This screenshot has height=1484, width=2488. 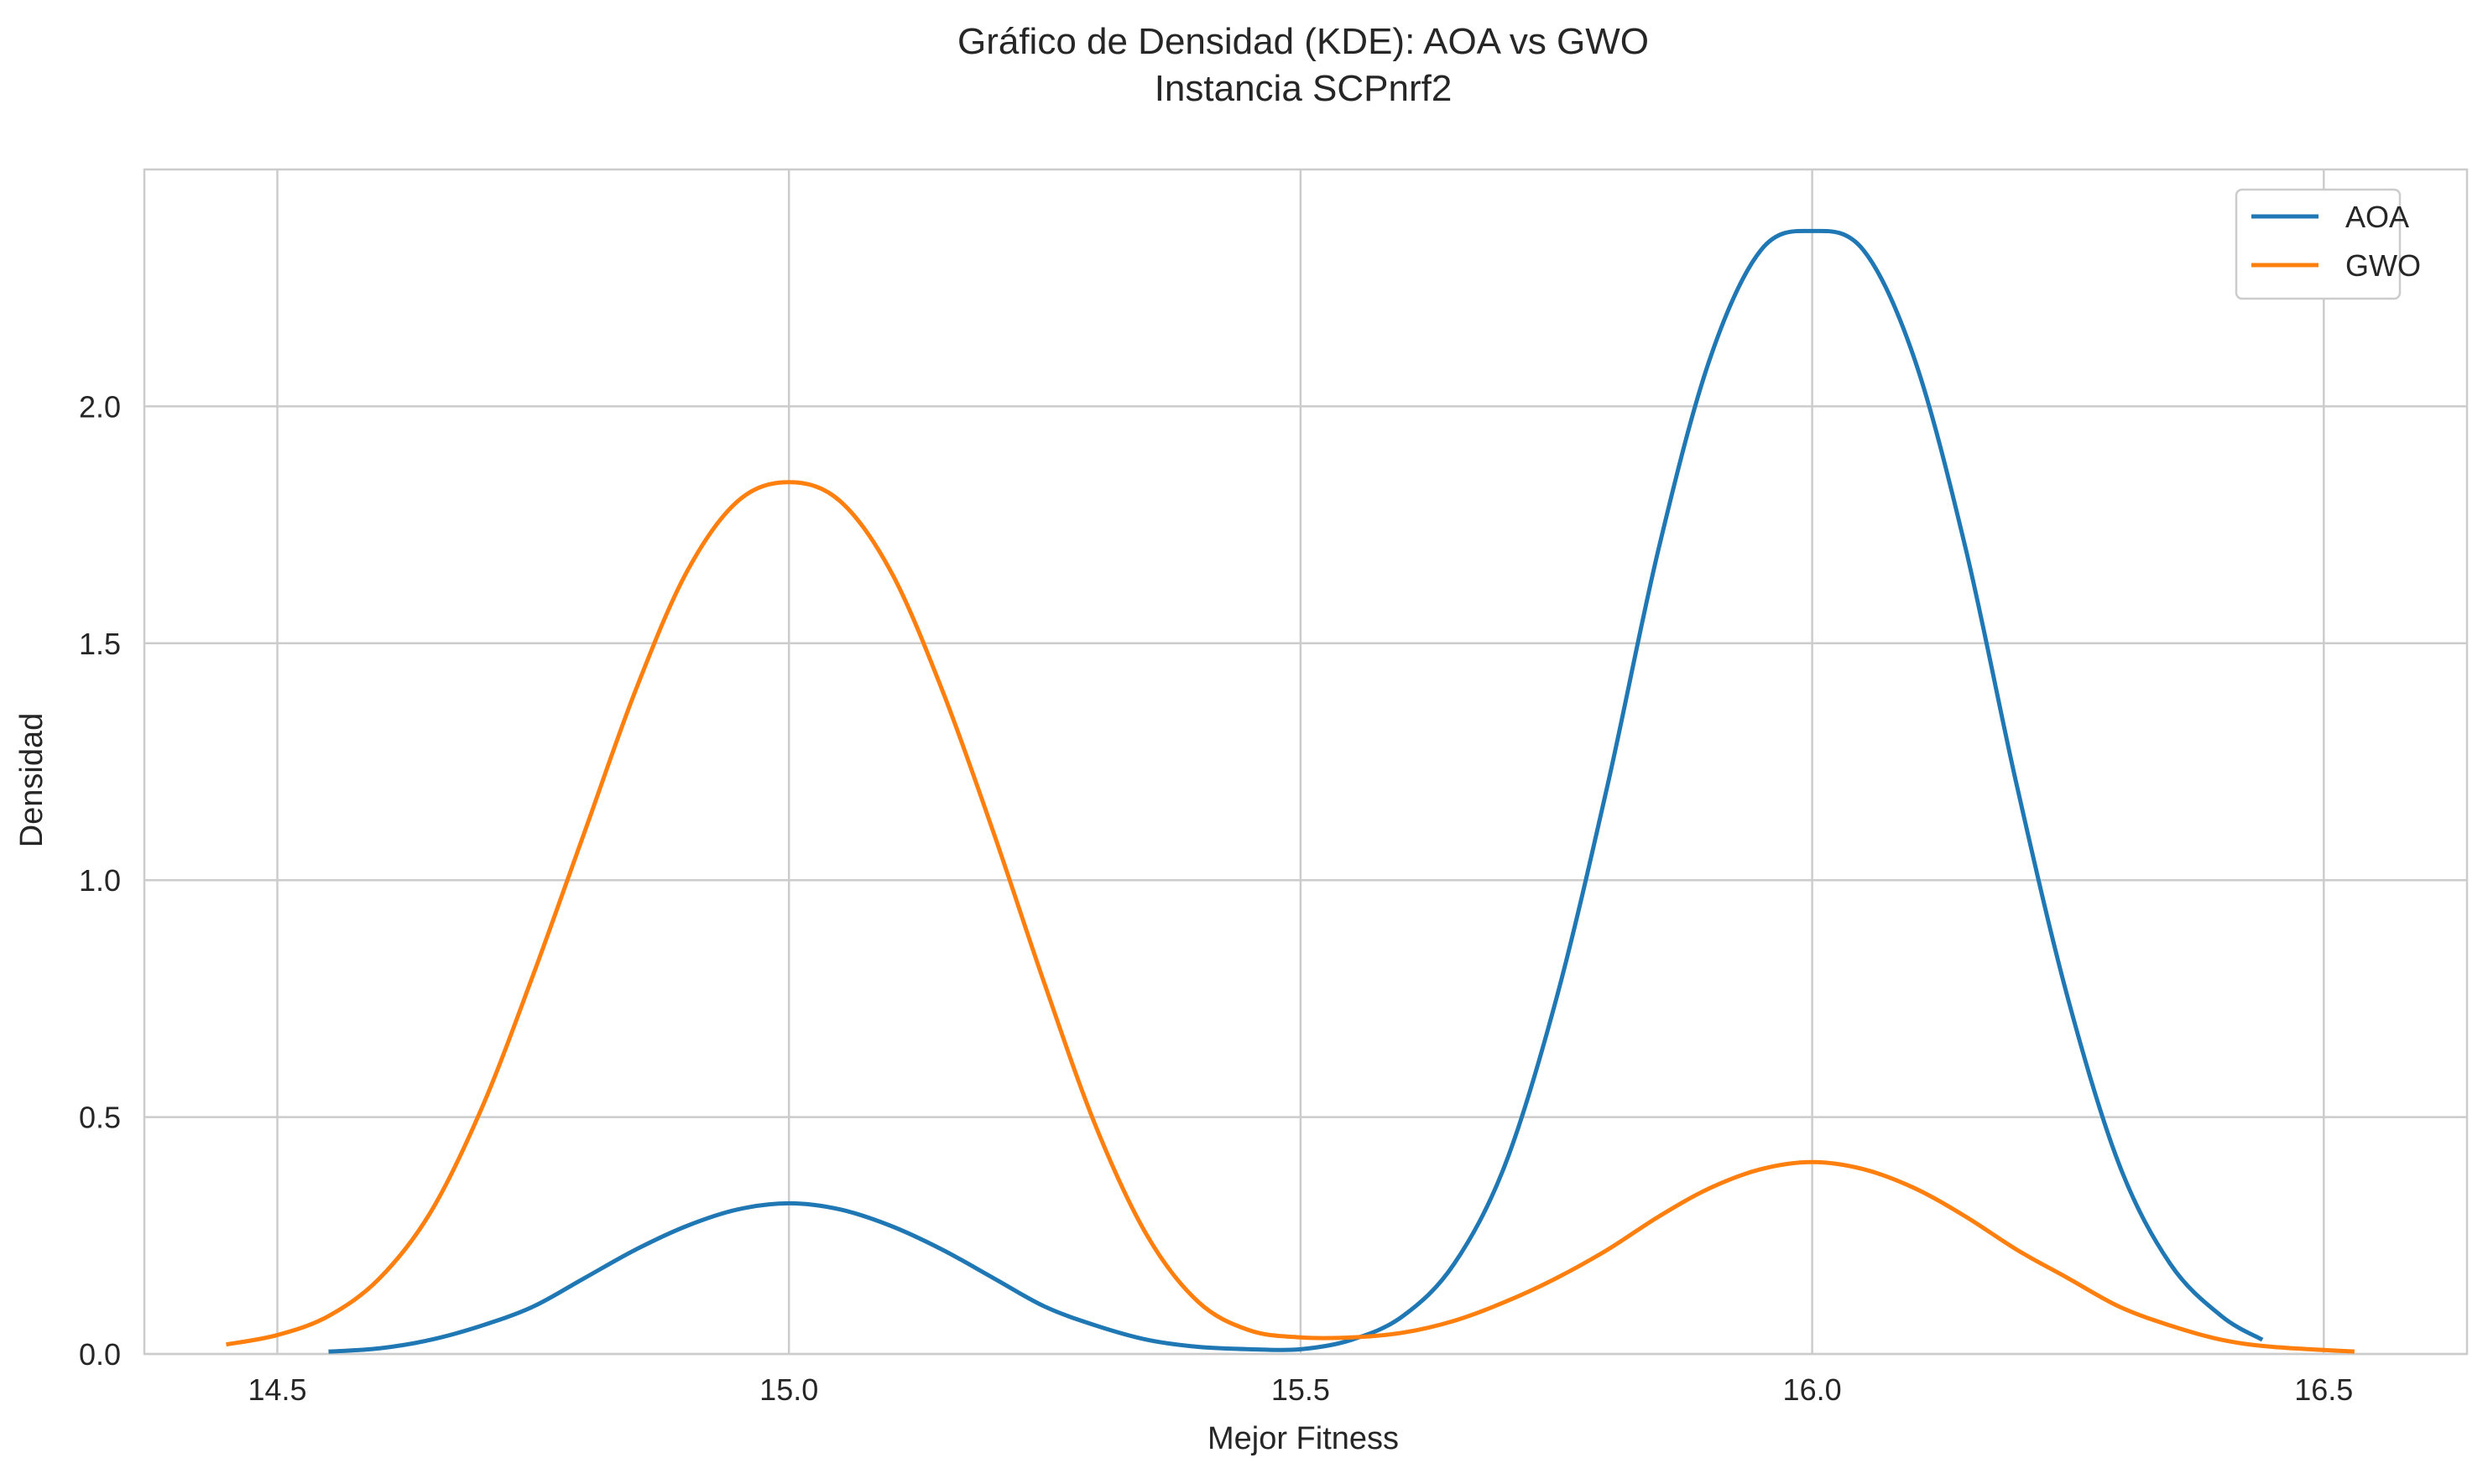 I want to click on chart-subtitle: Instancia SCPnrf2, so click(x=1304, y=88).